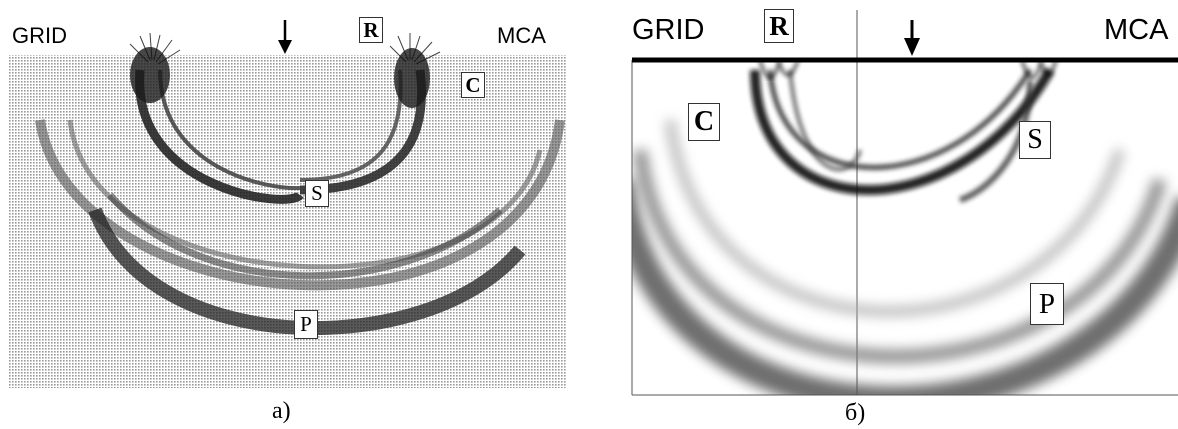 The height and width of the screenshot is (429, 1178). I want to click on wave-label-p-a: P, so click(306, 324).